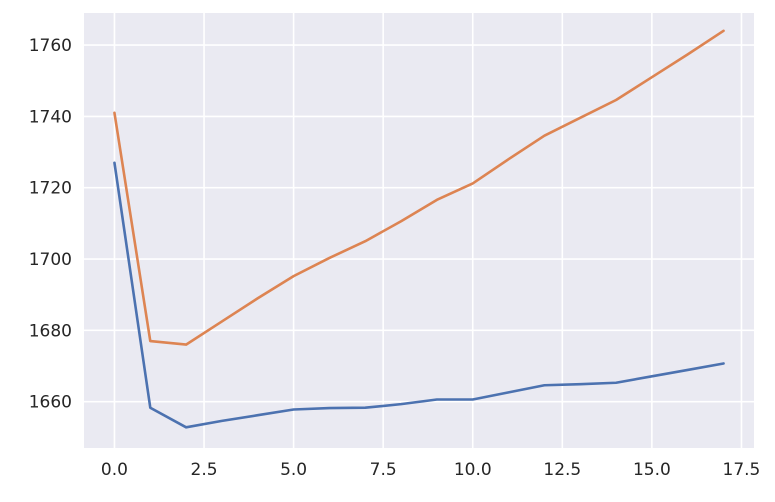 The width and height of the screenshot is (775, 502). I want to click on x-tick-label: 5.0, so click(293, 470).